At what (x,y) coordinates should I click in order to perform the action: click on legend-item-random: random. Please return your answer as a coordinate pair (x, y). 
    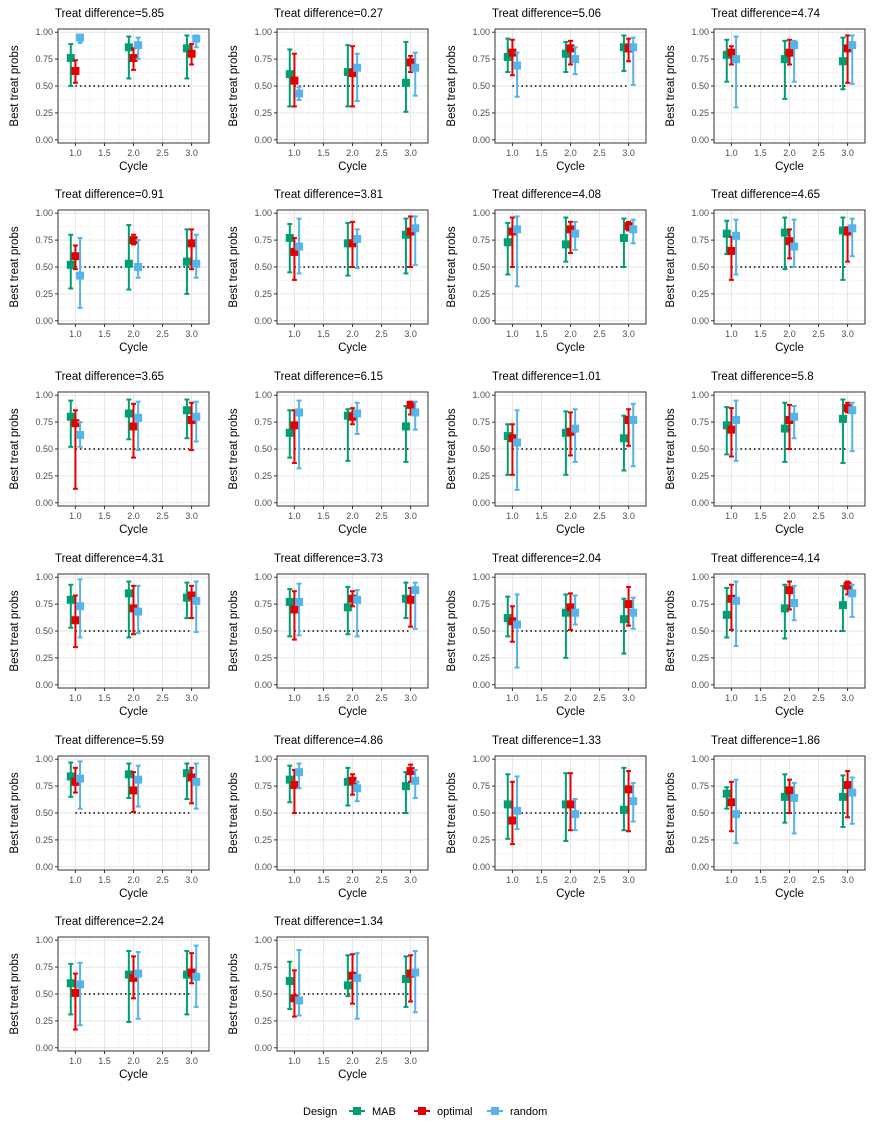
    Looking at the image, I should click on (517, 1112).